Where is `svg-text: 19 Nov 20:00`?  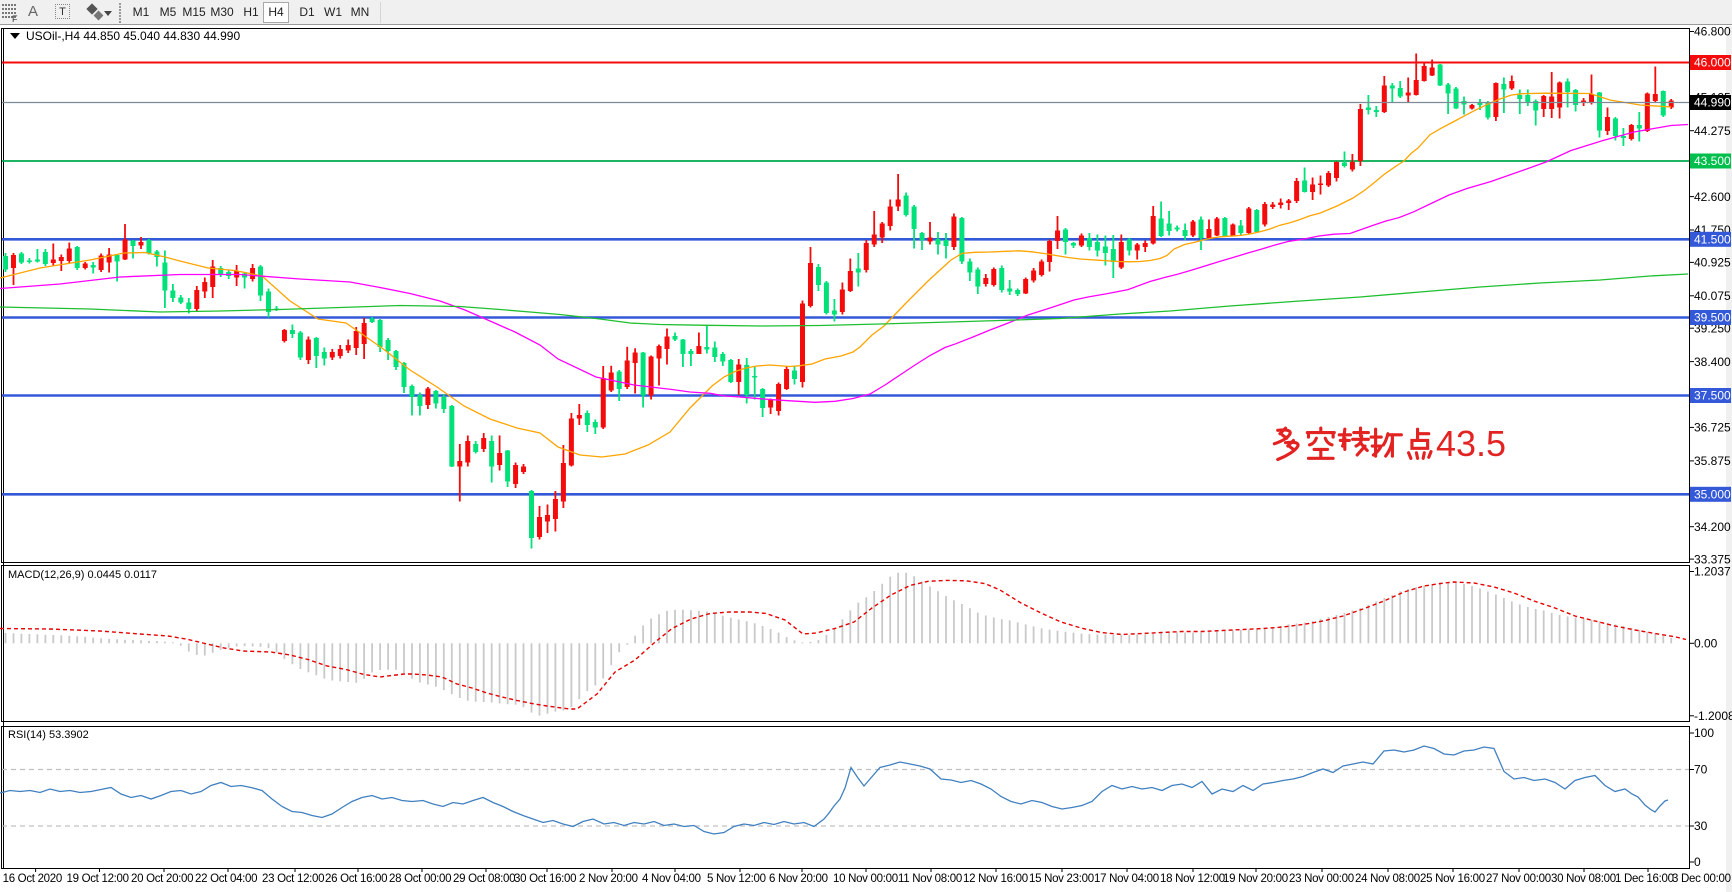
svg-text: 19 Nov 20:00 is located at coordinates (1255, 879).